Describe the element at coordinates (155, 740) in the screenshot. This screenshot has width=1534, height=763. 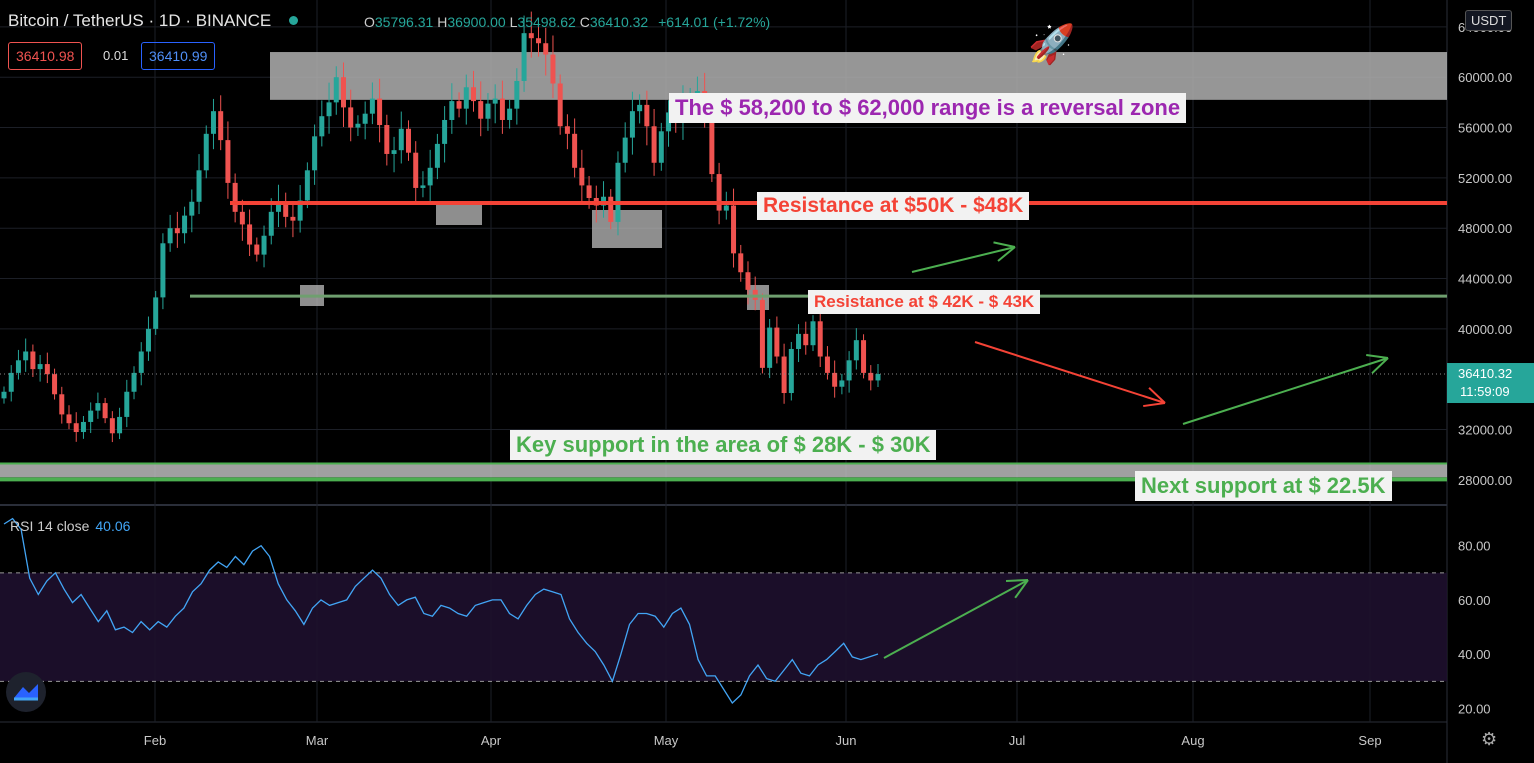
I see `x-tick-label: Feb` at that location.